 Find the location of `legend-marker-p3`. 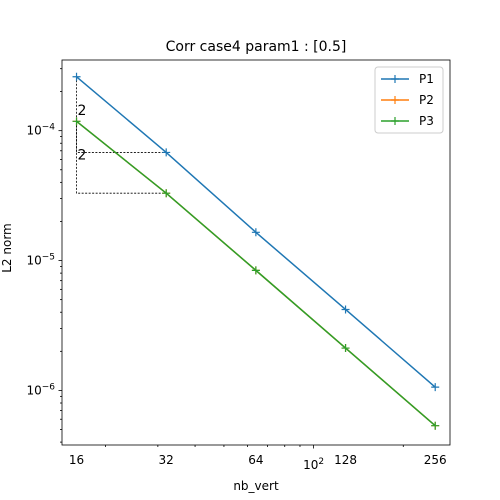

legend-marker-p3 is located at coordinates (395, 121).